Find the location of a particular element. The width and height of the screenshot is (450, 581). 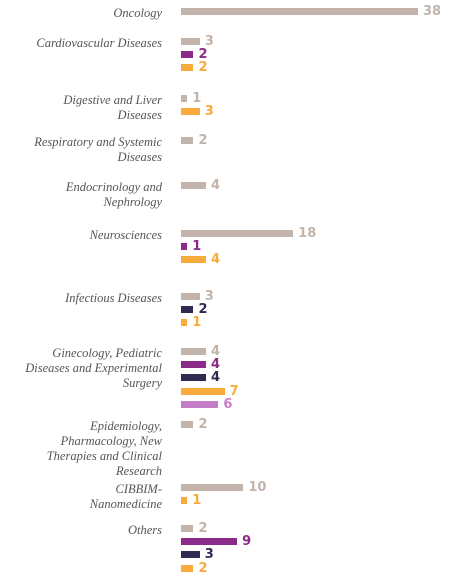

value-label: 18 is located at coordinates (307, 233).